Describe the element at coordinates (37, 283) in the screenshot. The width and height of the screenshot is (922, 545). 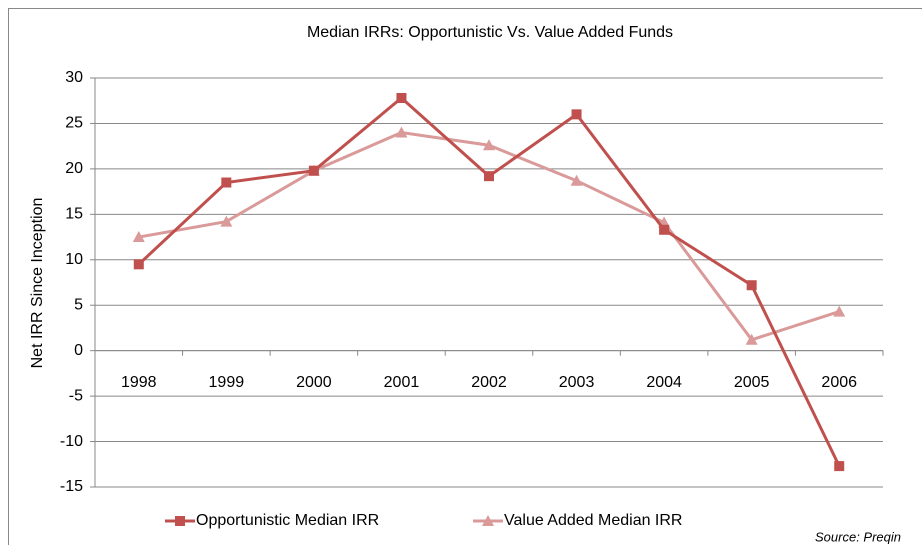
I see `y-axis-label: Net IRR Since Inception` at that location.